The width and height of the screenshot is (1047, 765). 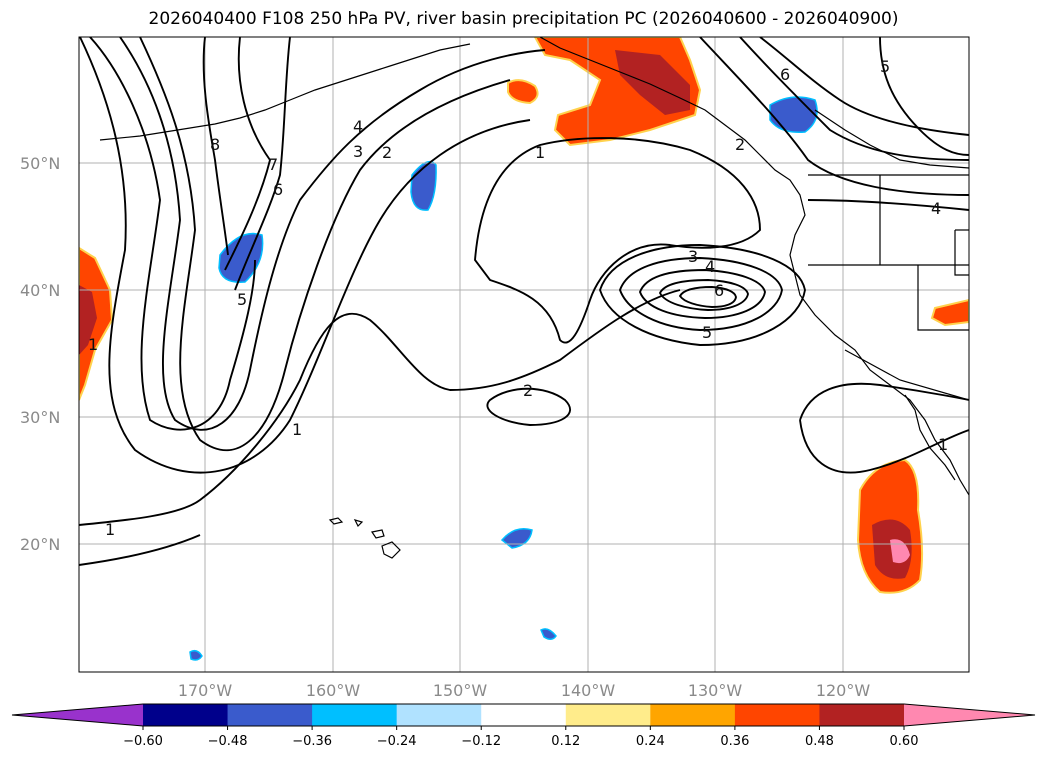 What do you see at coordinates (617, 240) in the screenshot?
I see `pv-contour-1b` at bounding box center [617, 240].